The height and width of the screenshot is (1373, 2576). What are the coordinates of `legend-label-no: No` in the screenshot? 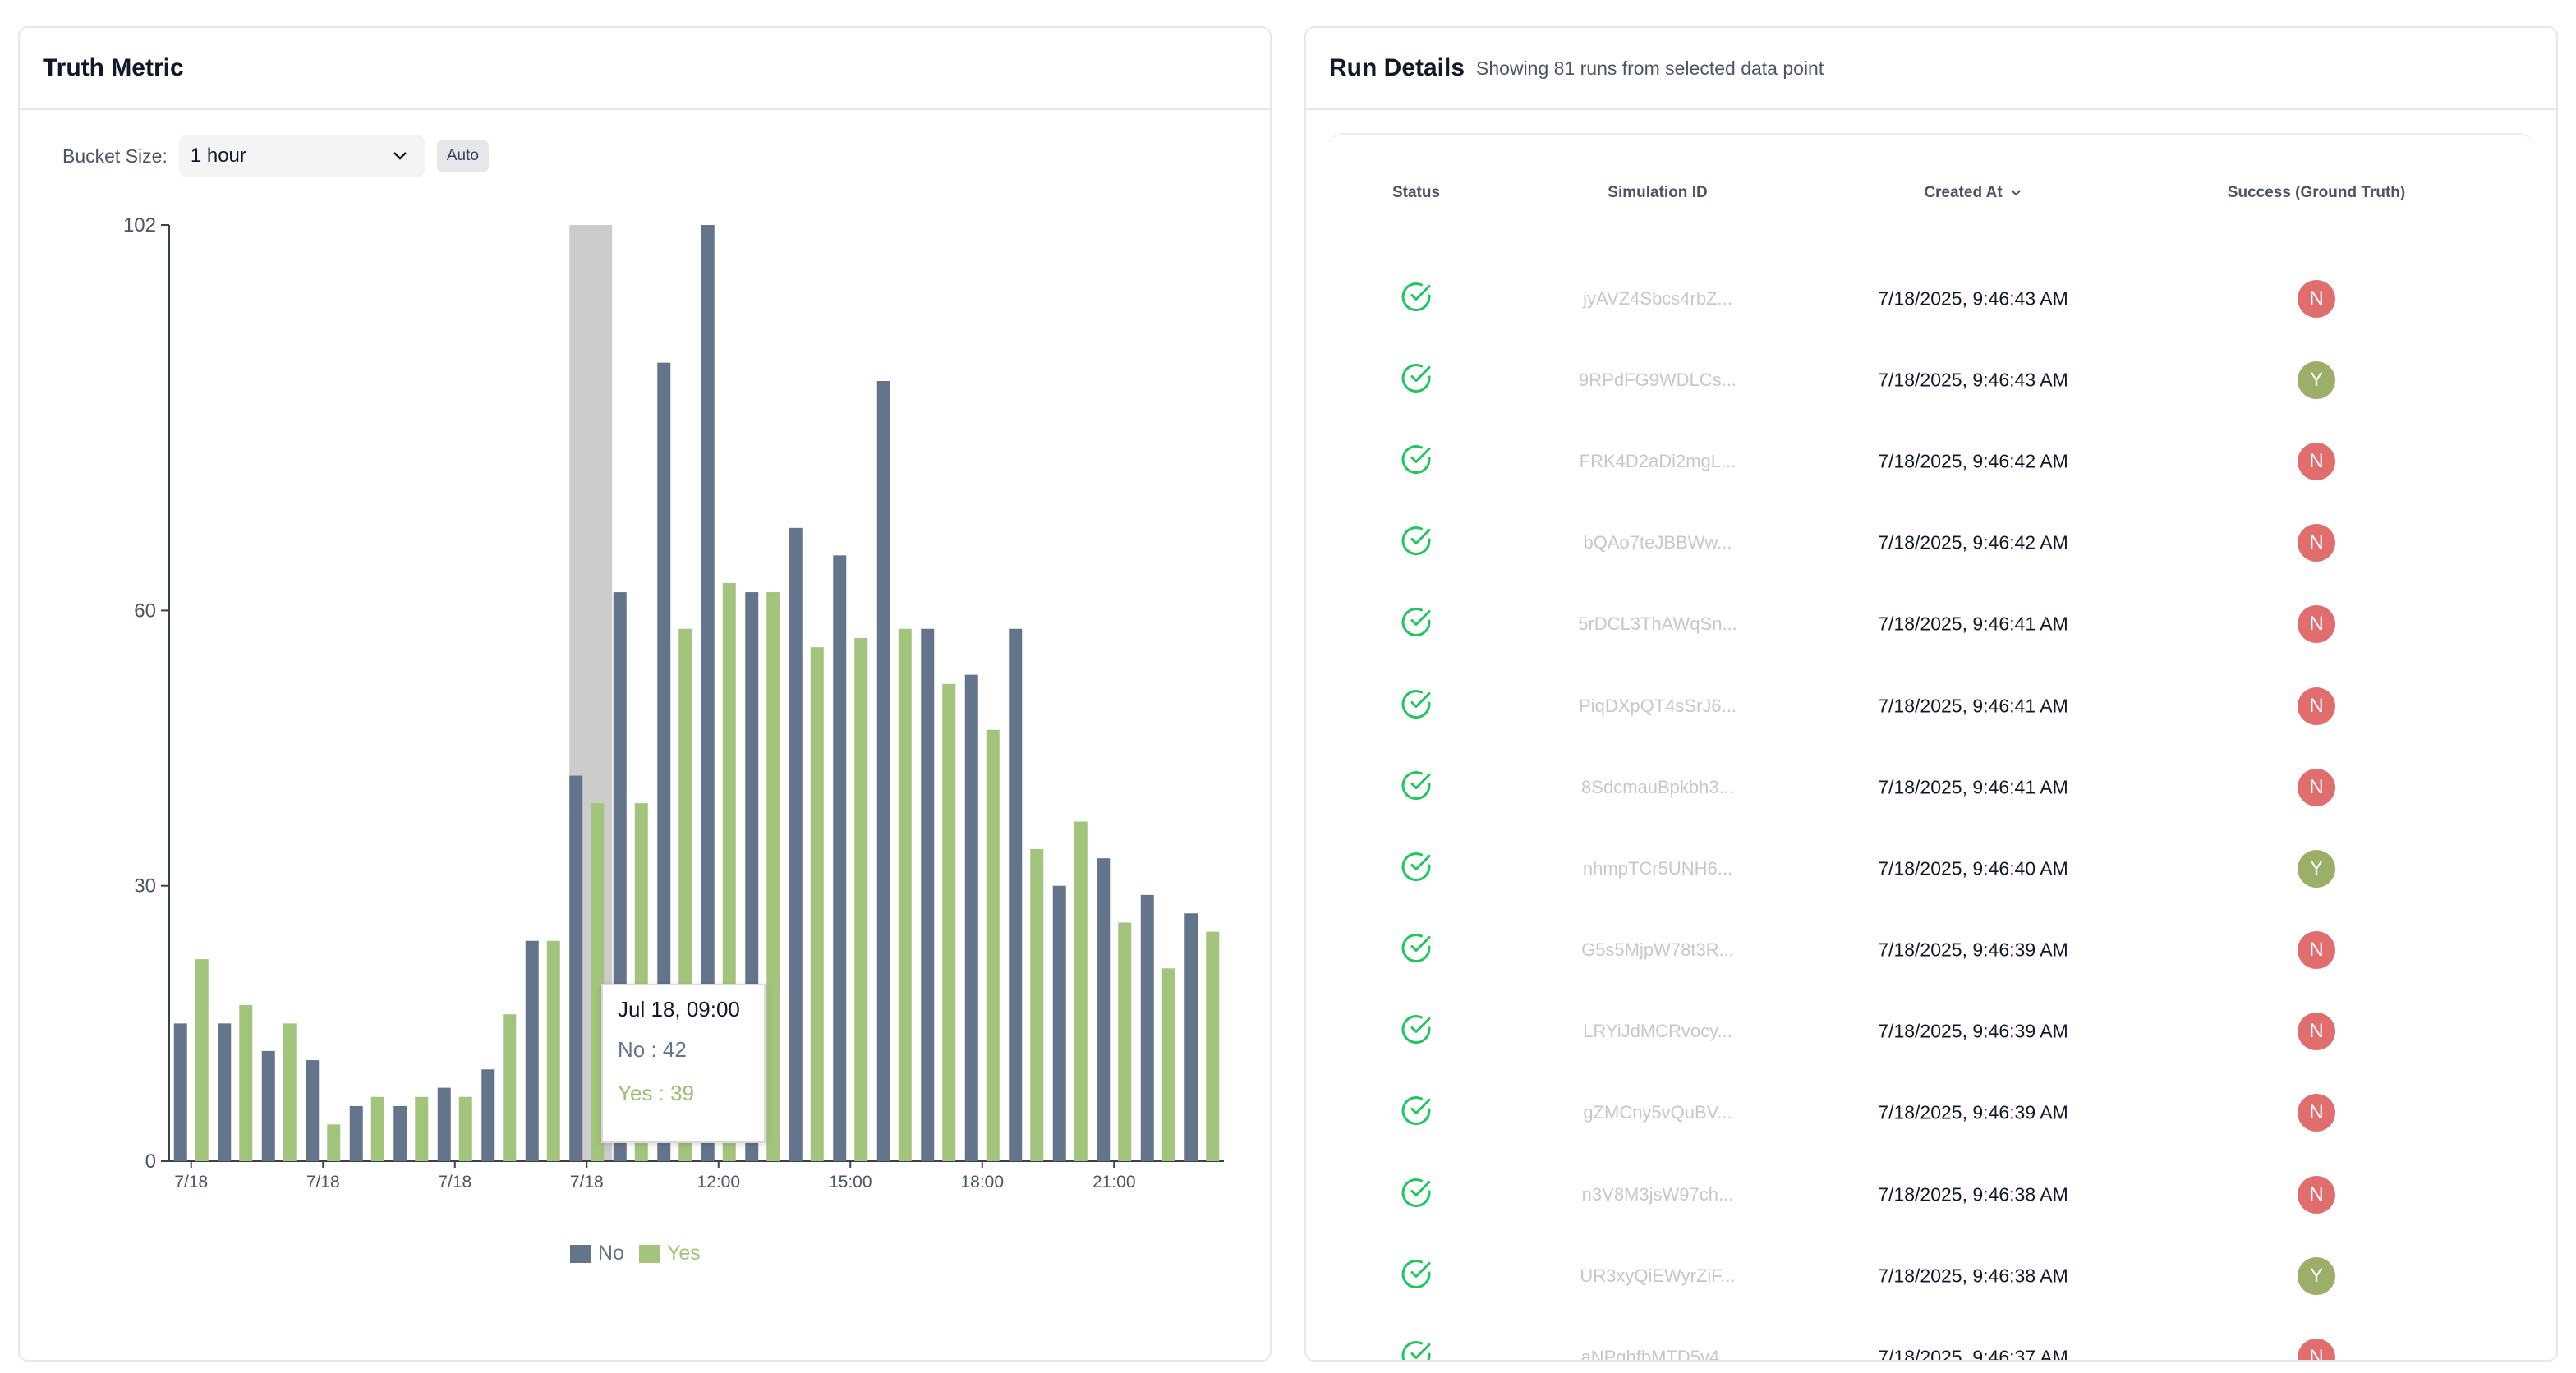 It's located at (611, 1253).